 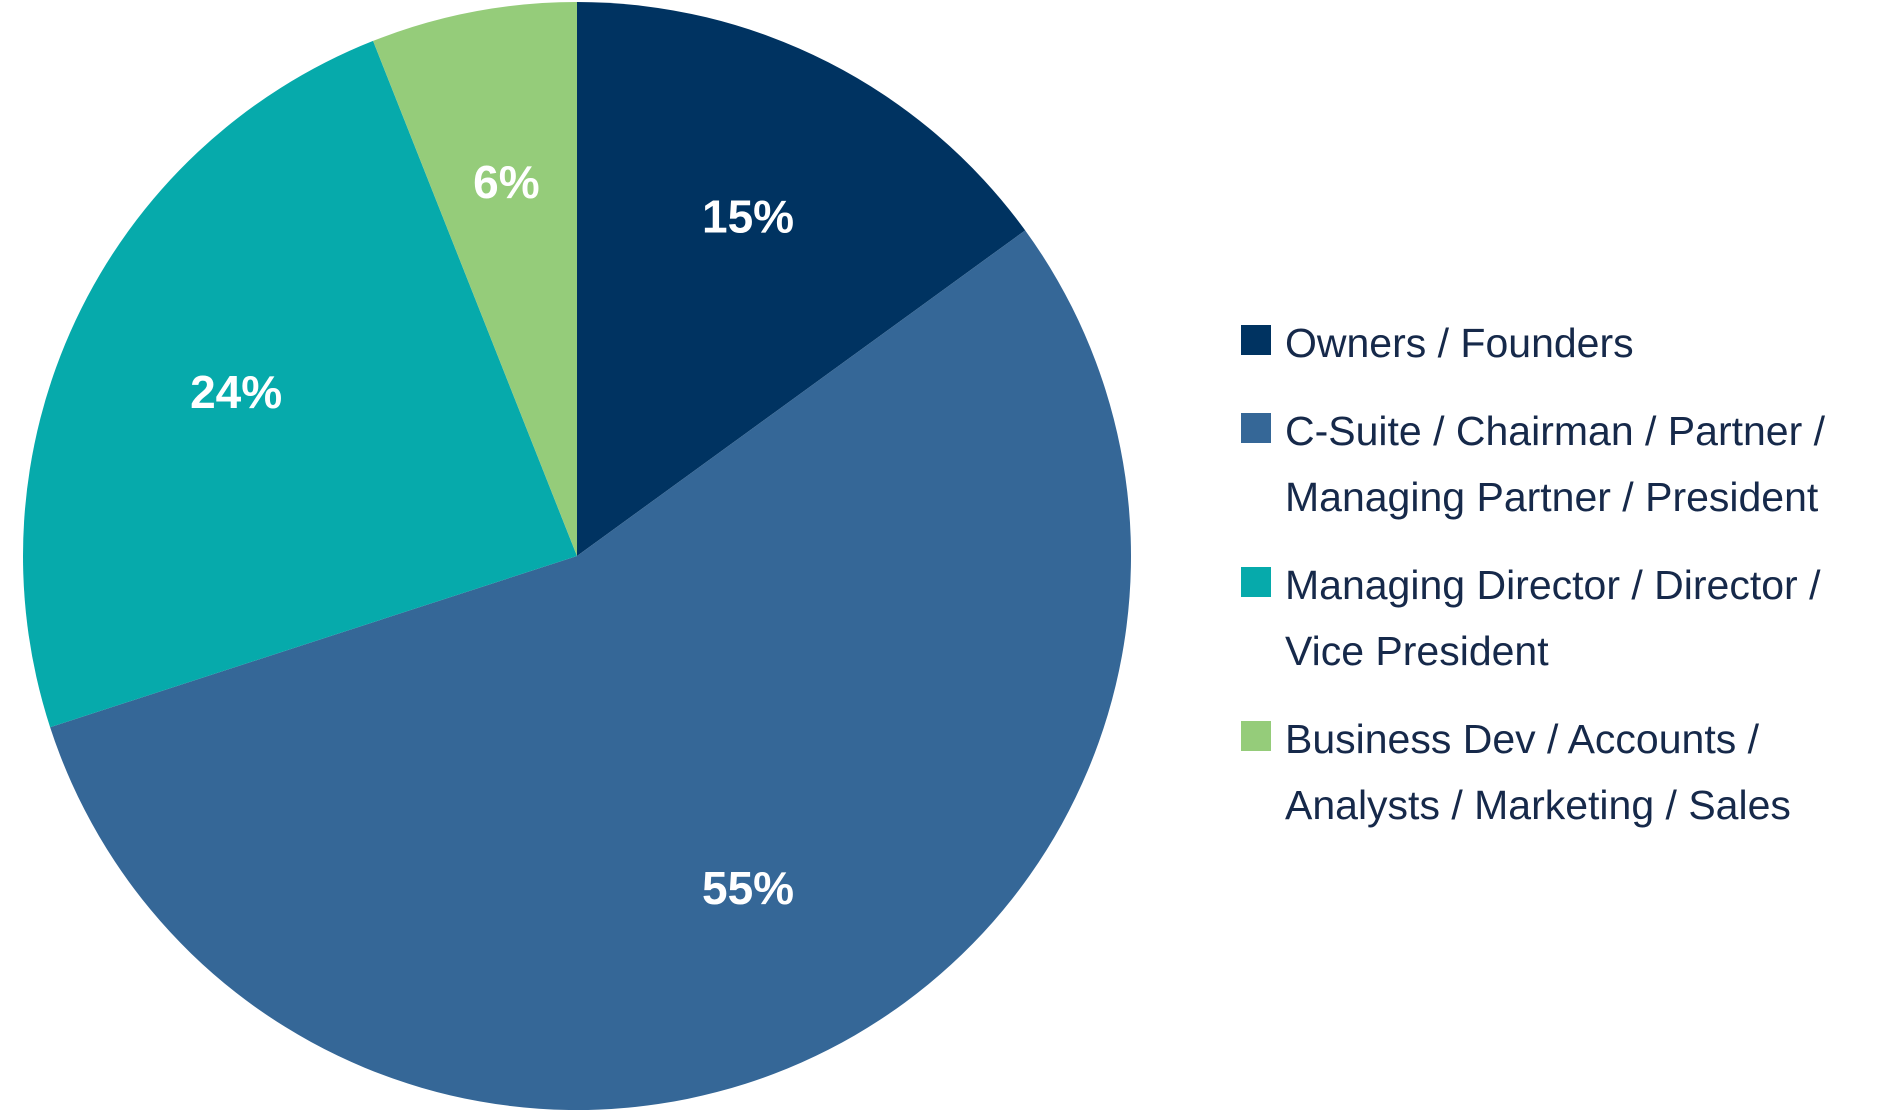 I want to click on pie-slice-label-2: 24%, so click(x=236, y=392).